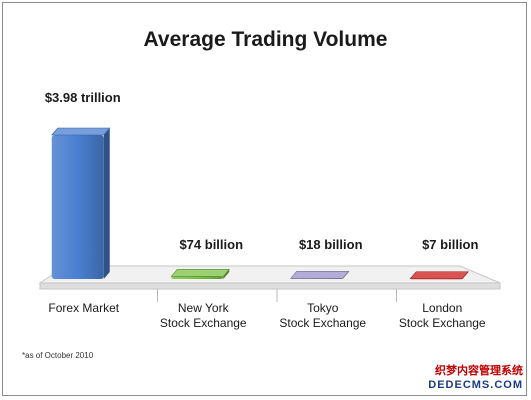 This screenshot has height=400, width=531. What do you see at coordinates (331, 244) in the screenshot?
I see `data-label: $18 billion` at bounding box center [331, 244].